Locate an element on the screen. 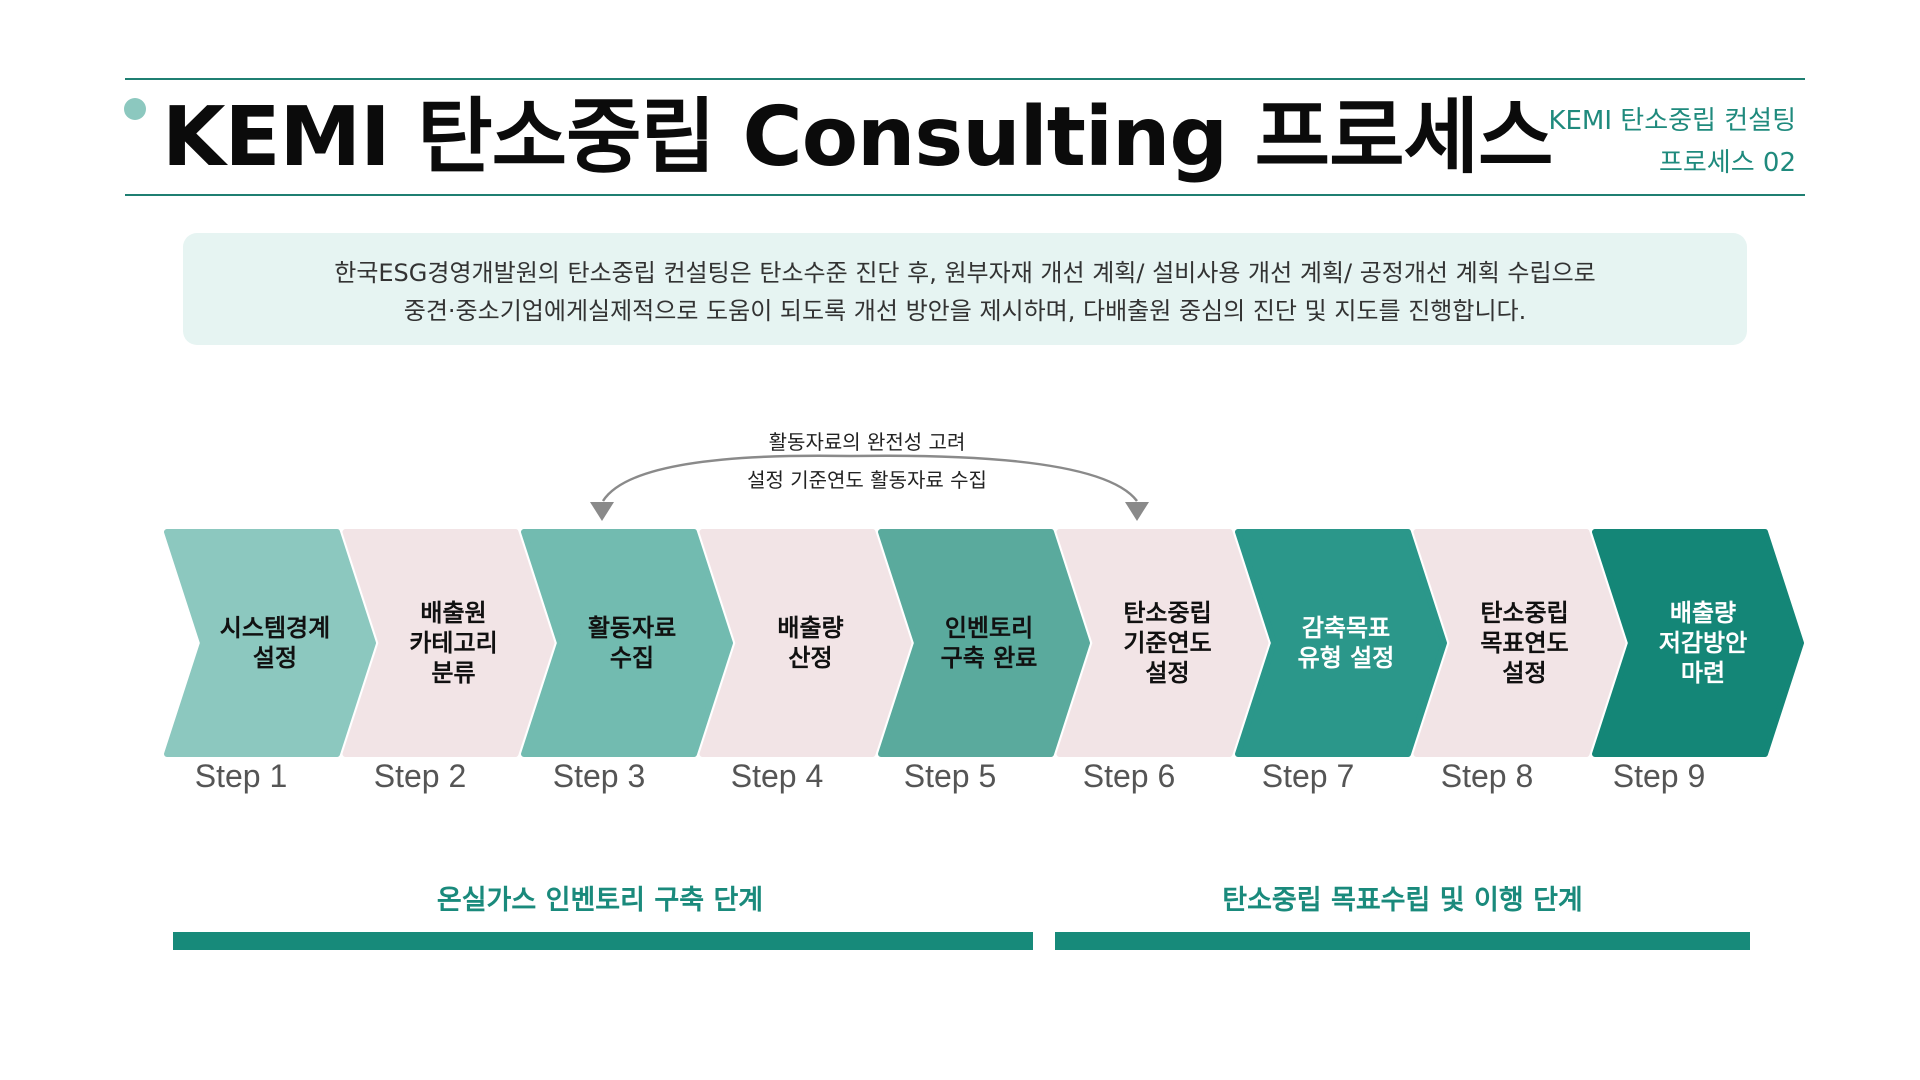 The height and width of the screenshot is (1080, 1920). feedback-loop-arc is located at coordinates (869, 478).